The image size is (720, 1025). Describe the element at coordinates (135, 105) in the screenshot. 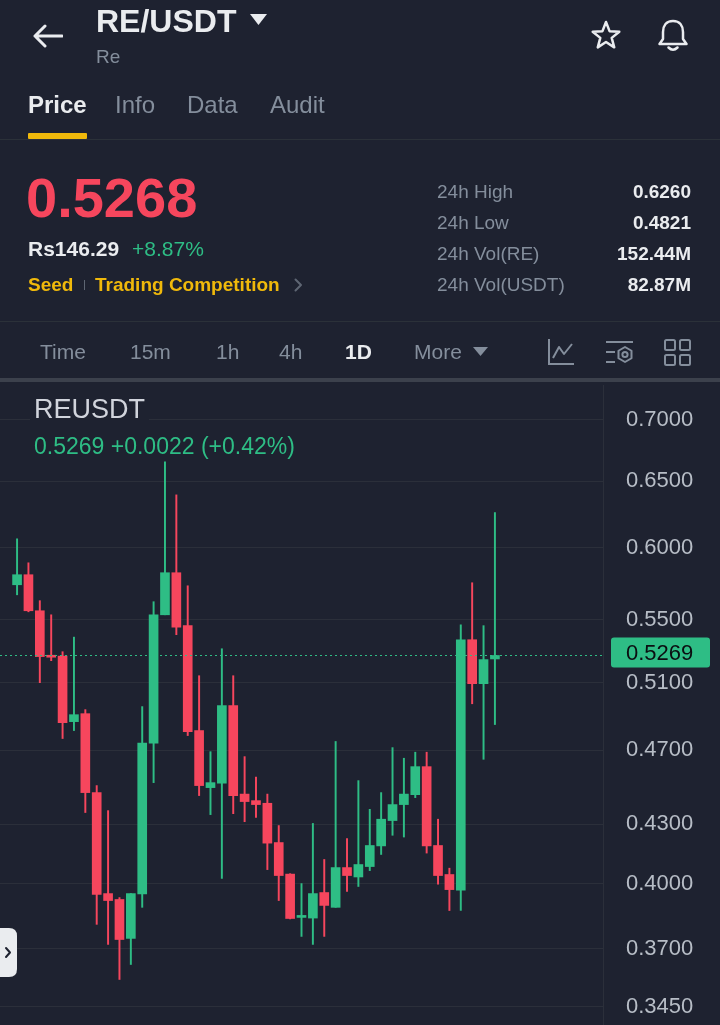

I see `text: Info` at that location.